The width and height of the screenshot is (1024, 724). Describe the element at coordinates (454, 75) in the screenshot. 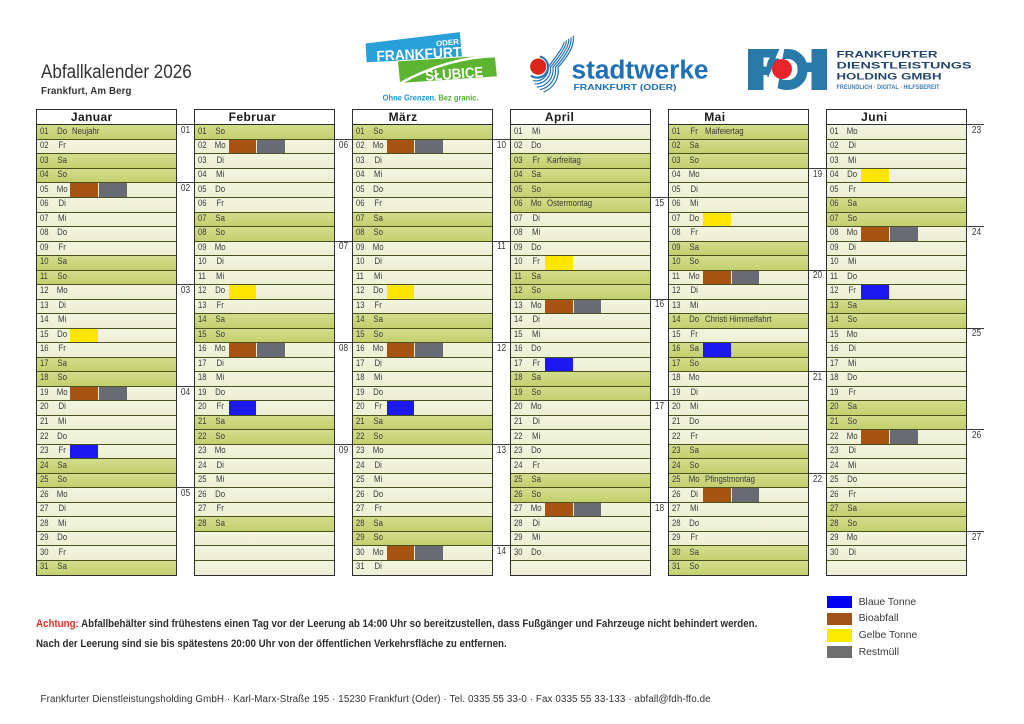

I see `svg-text: SŁUBICE` at that location.